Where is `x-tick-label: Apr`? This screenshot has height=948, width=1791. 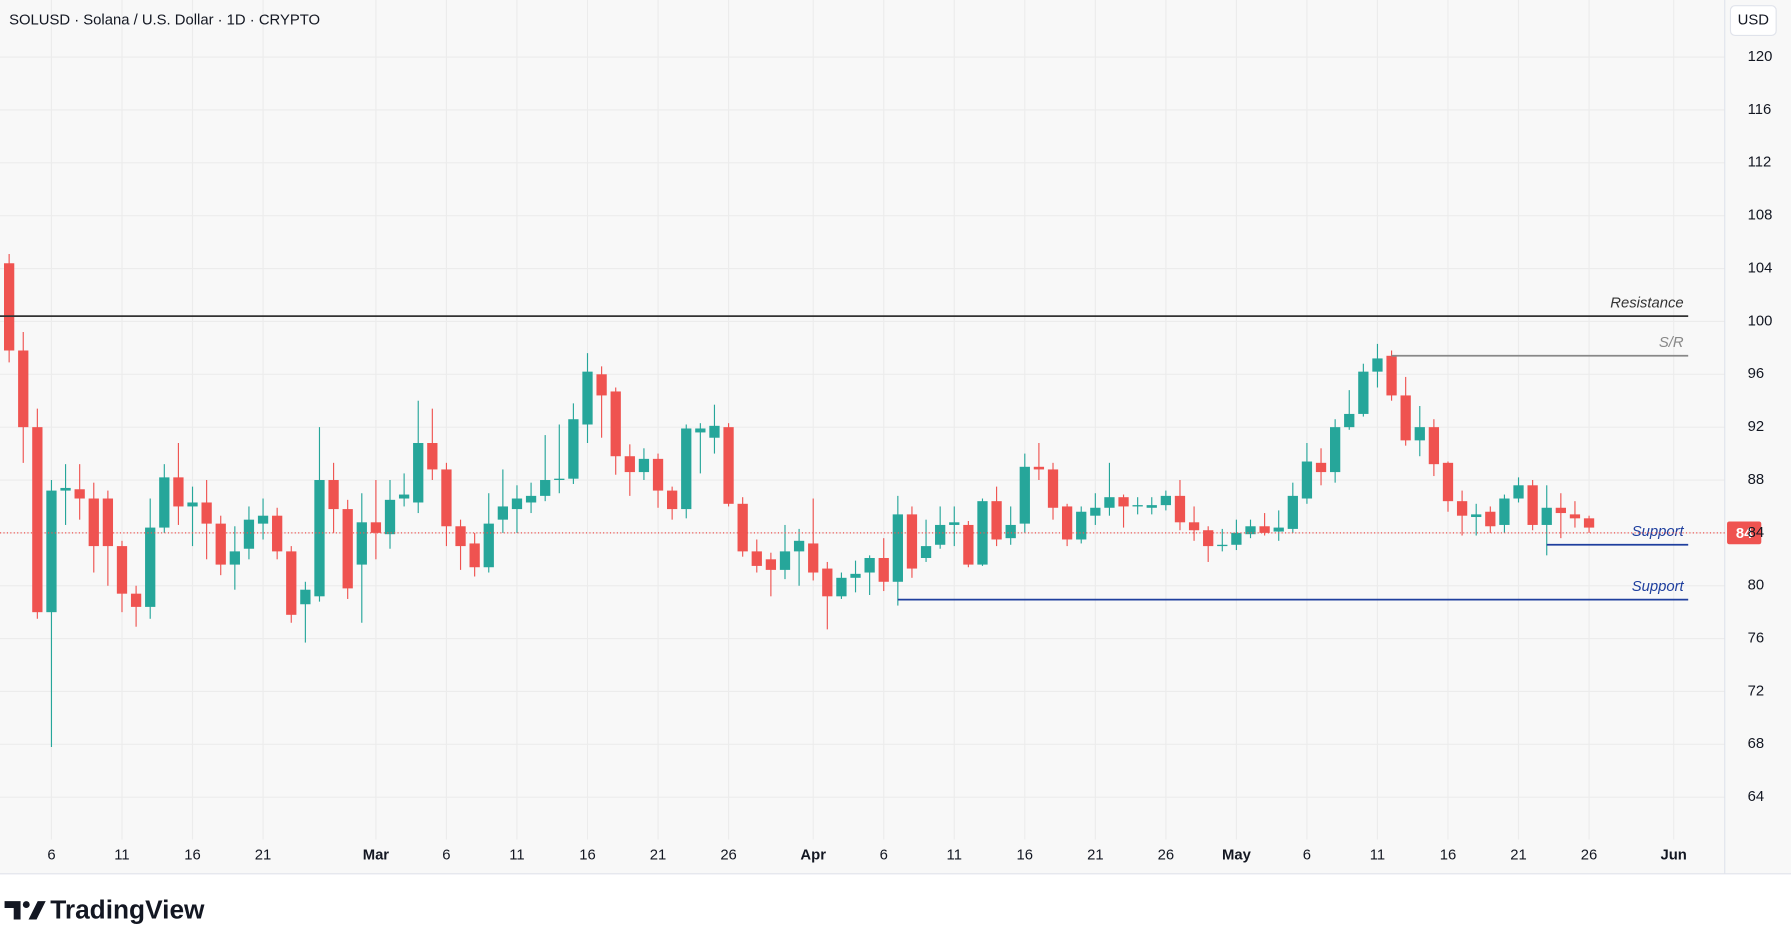 x-tick-label: Apr is located at coordinates (813, 855).